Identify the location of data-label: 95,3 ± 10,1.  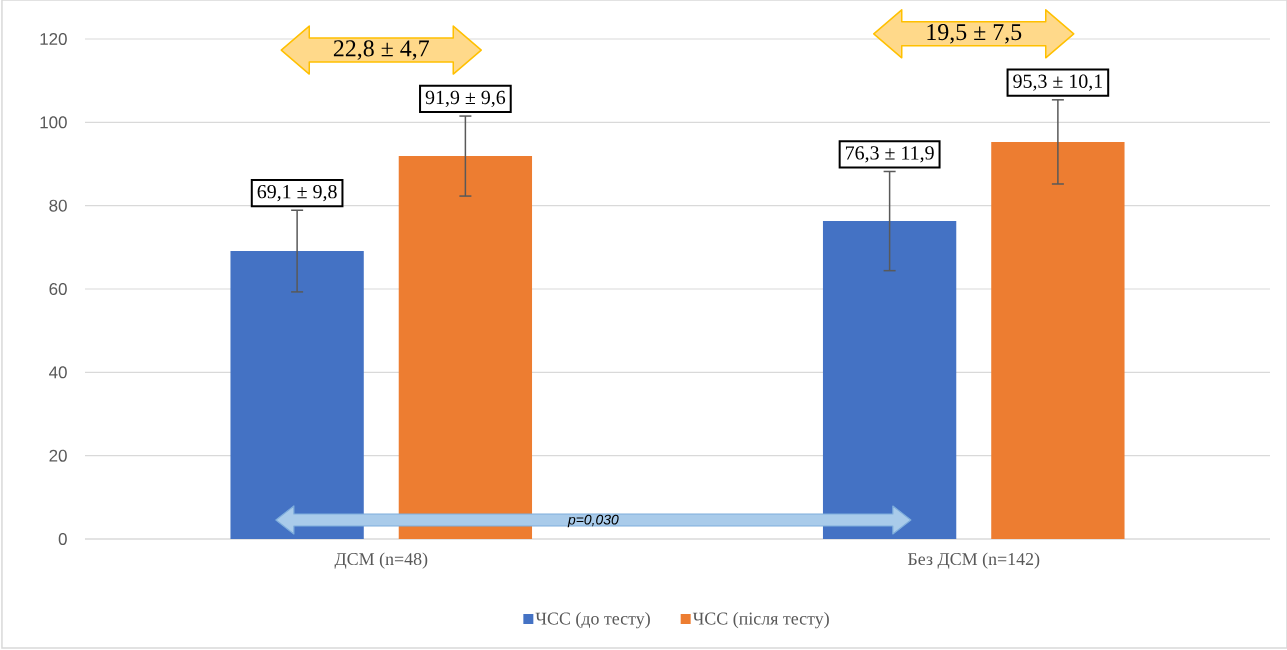
(1057, 82).